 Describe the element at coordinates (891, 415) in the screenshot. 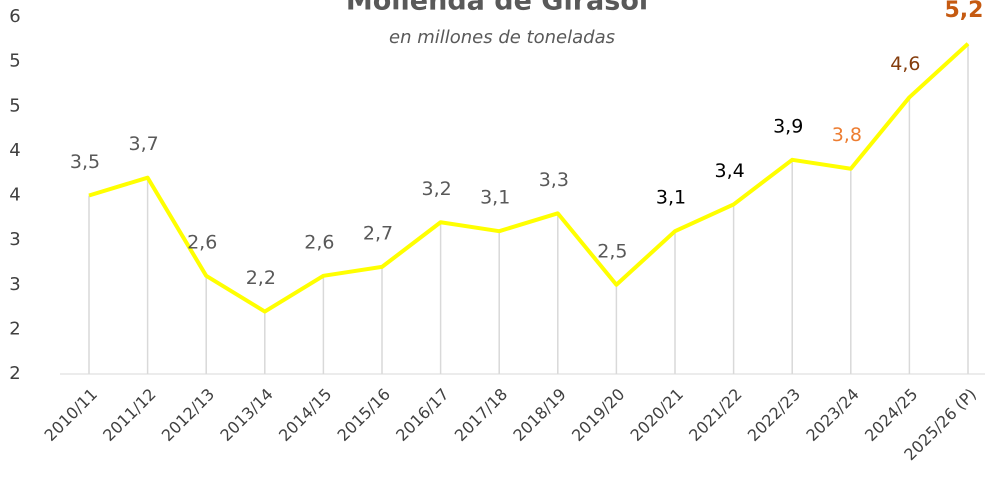

I see `x-tick-label: 2024/25` at that location.